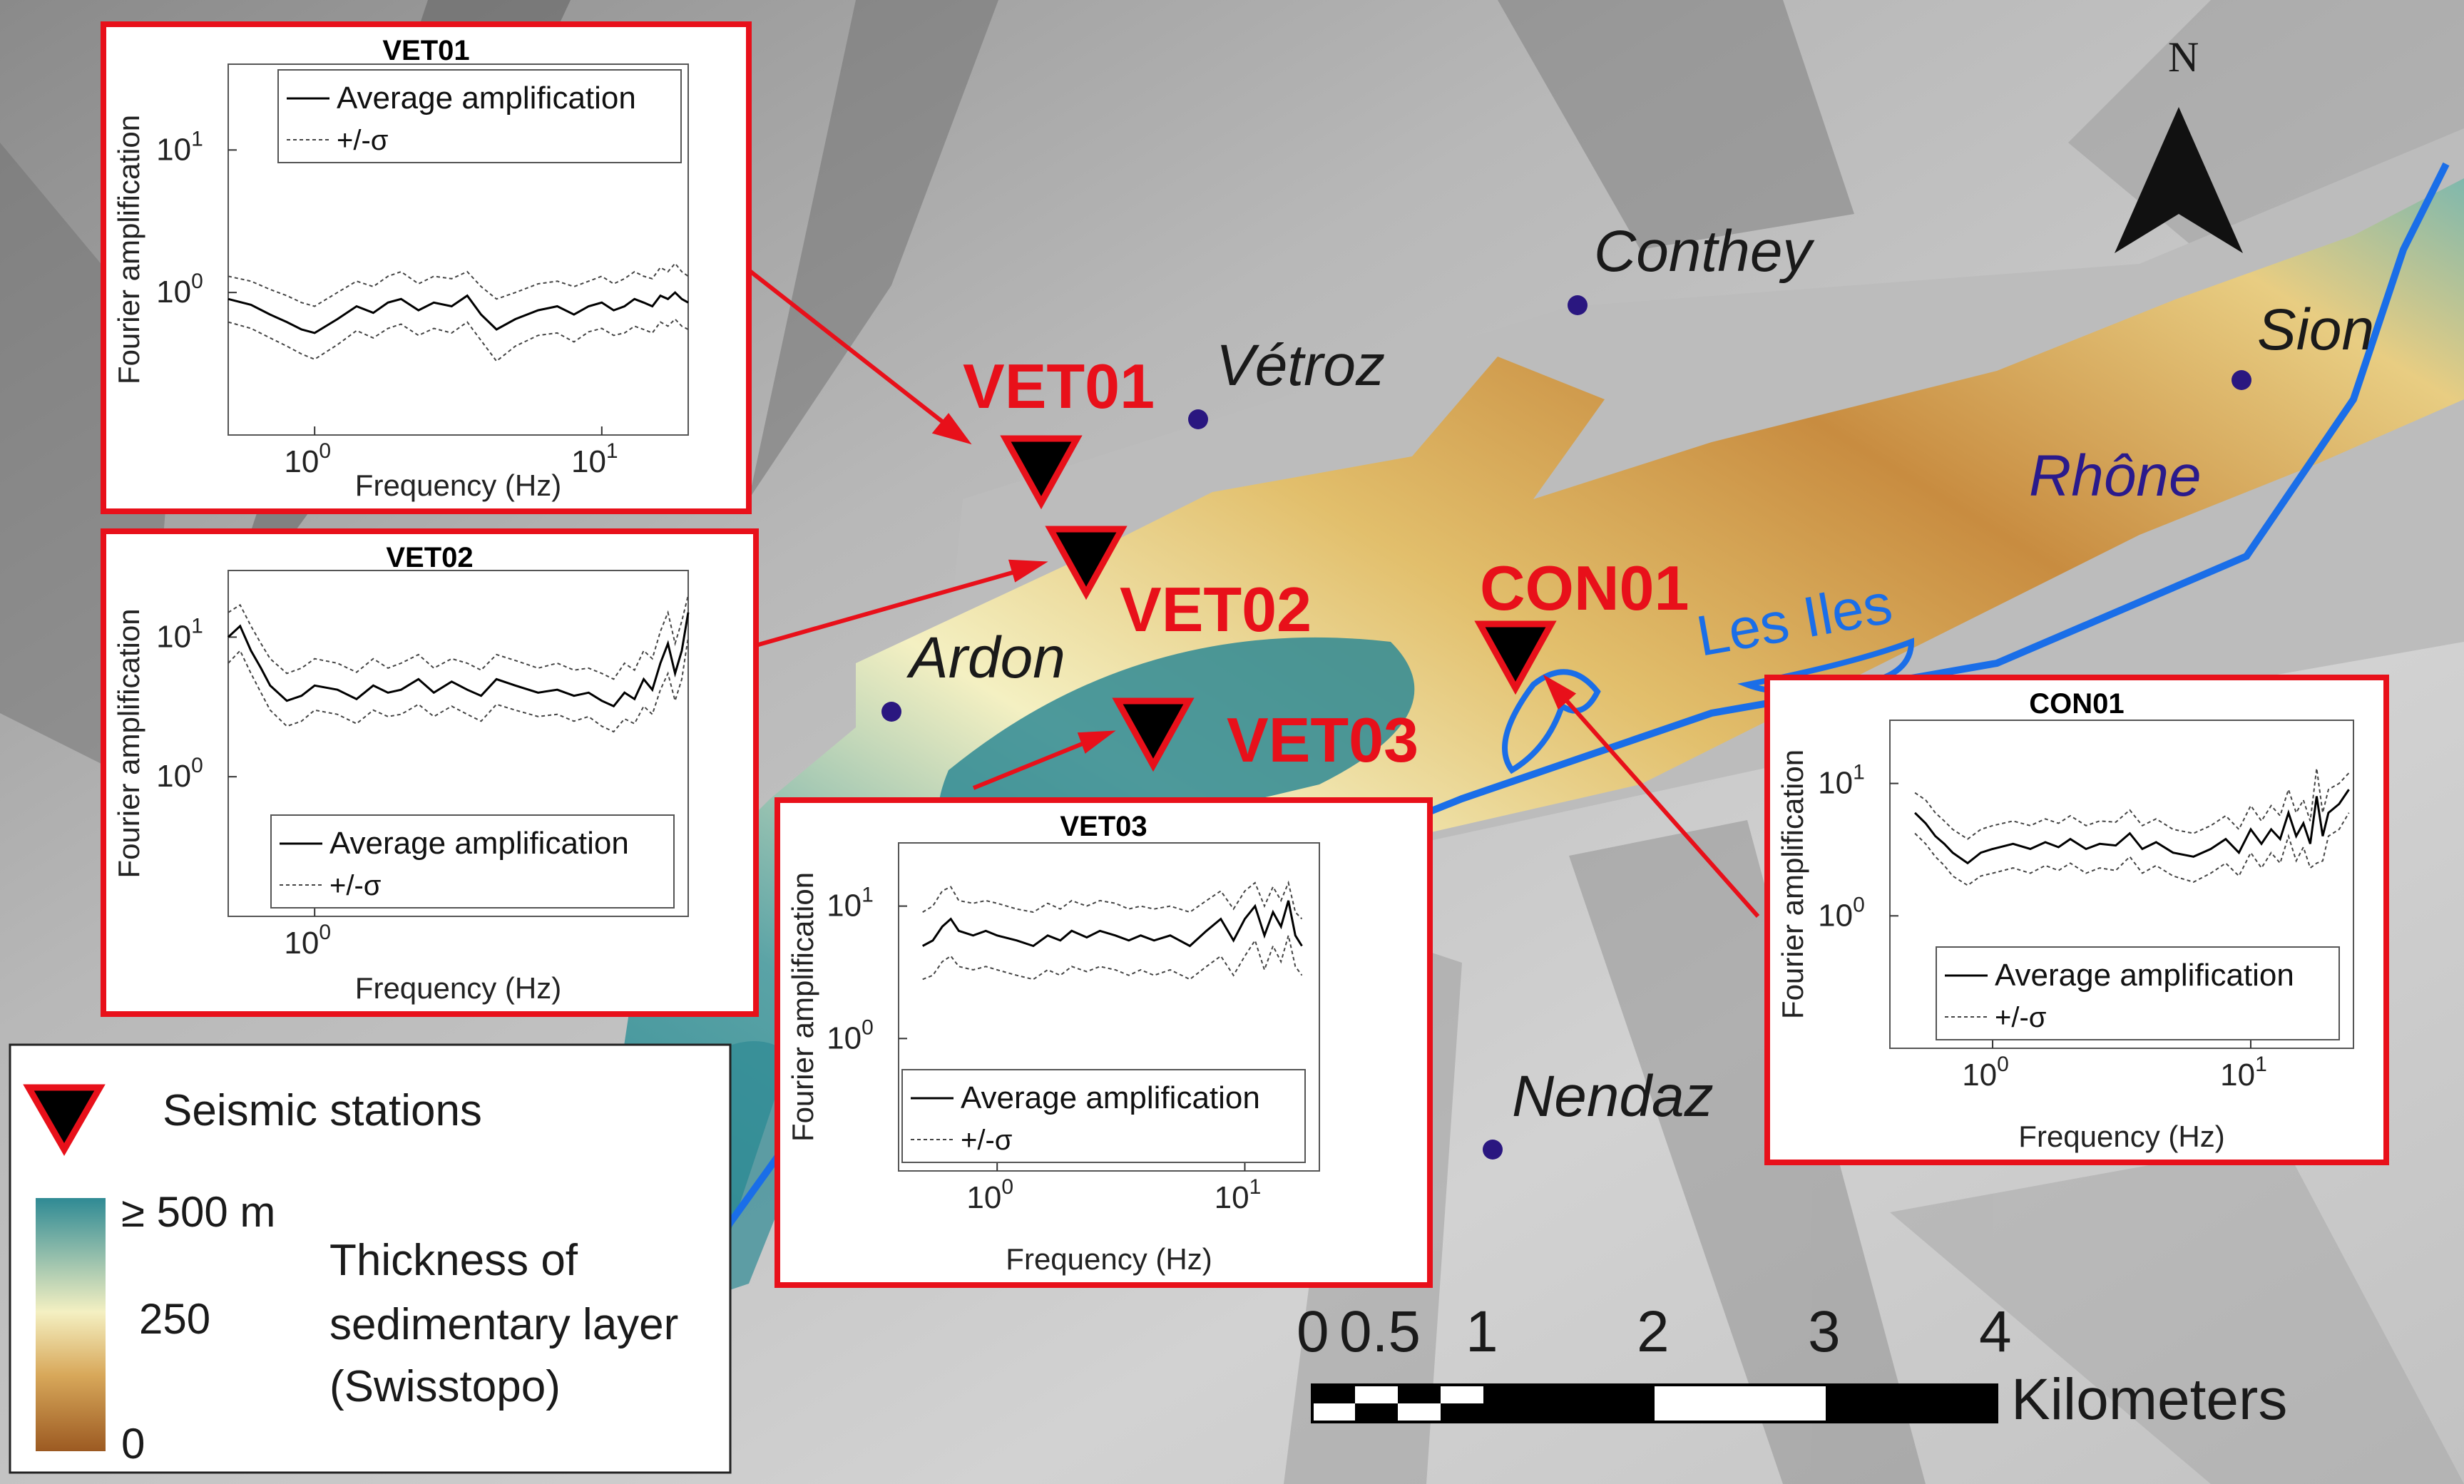  Describe the element at coordinates (1323, 740) in the screenshot. I see `station-label-vet03: VET03` at that location.